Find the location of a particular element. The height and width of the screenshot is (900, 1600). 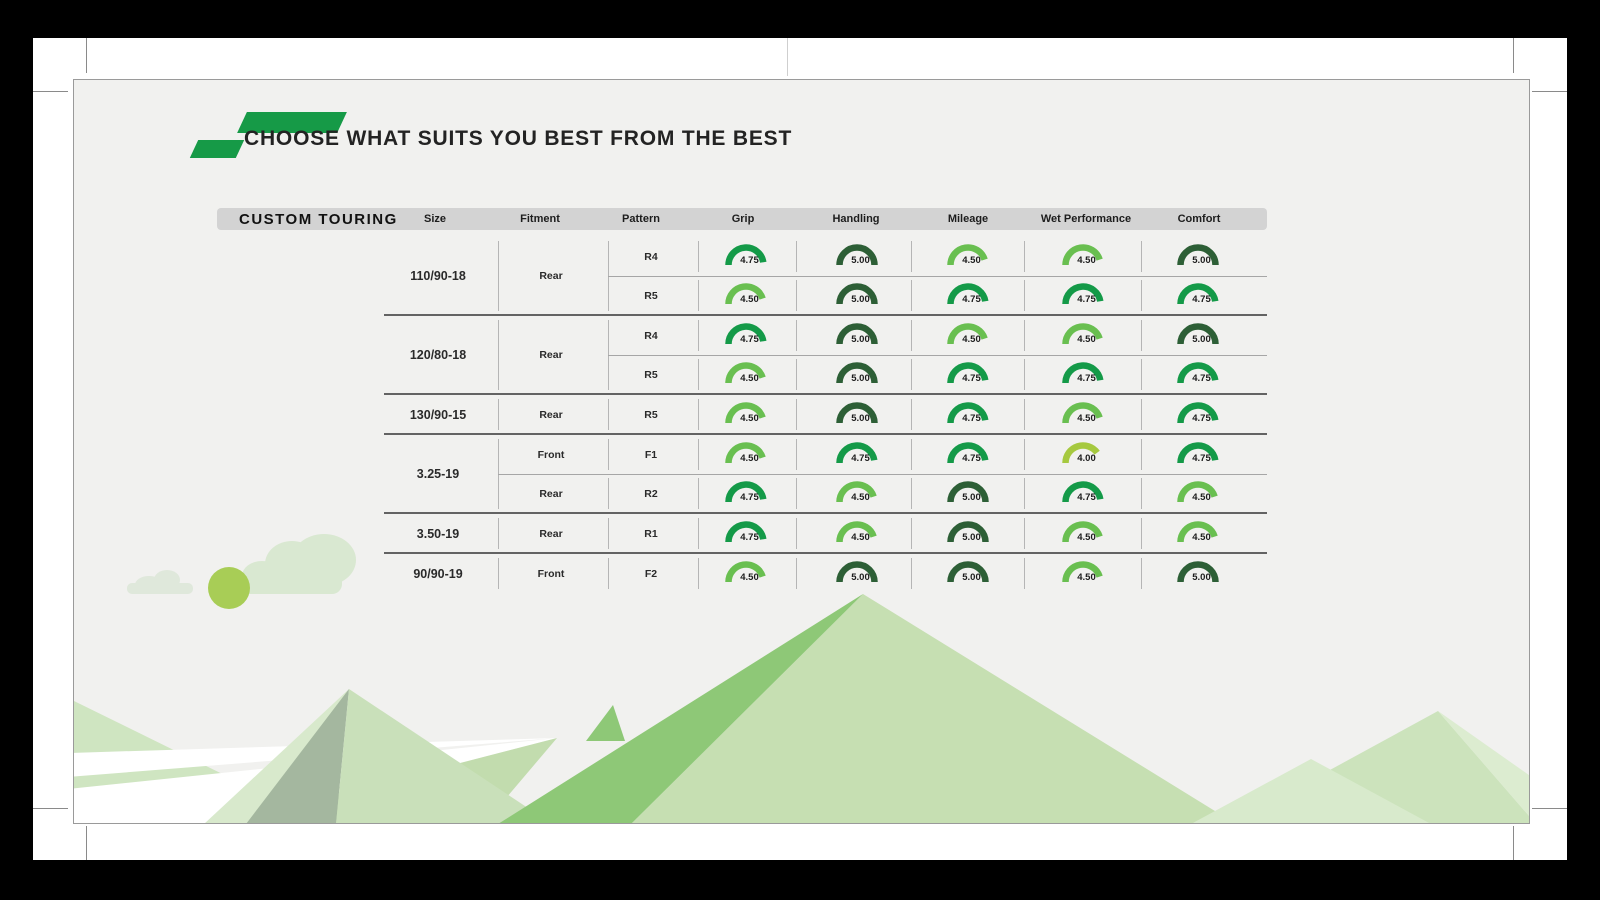

cloud-large is located at coordinates (295, 564).